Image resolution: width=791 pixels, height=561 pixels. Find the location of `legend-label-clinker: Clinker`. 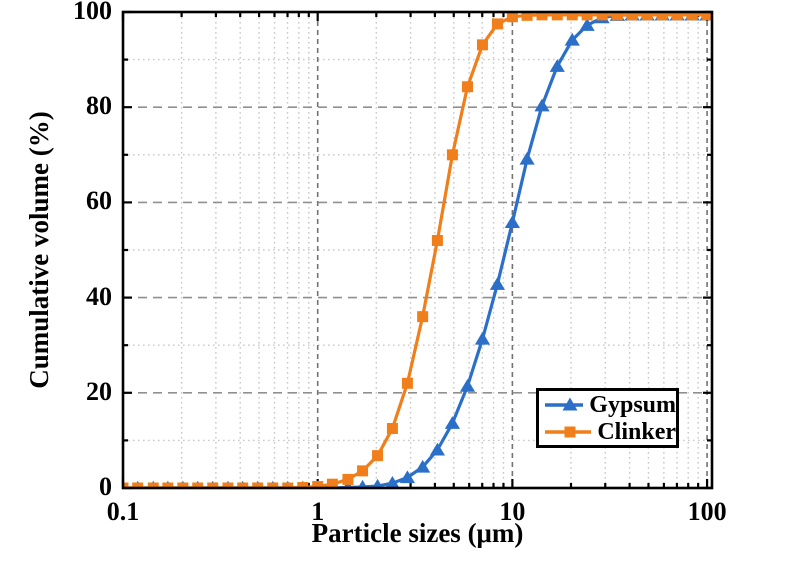

legend-label-clinker: Clinker is located at coordinates (636, 431).